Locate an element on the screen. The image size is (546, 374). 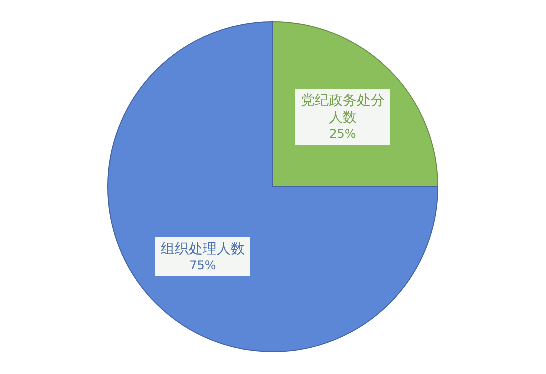
data-label: 75% is located at coordinates (203, 265).